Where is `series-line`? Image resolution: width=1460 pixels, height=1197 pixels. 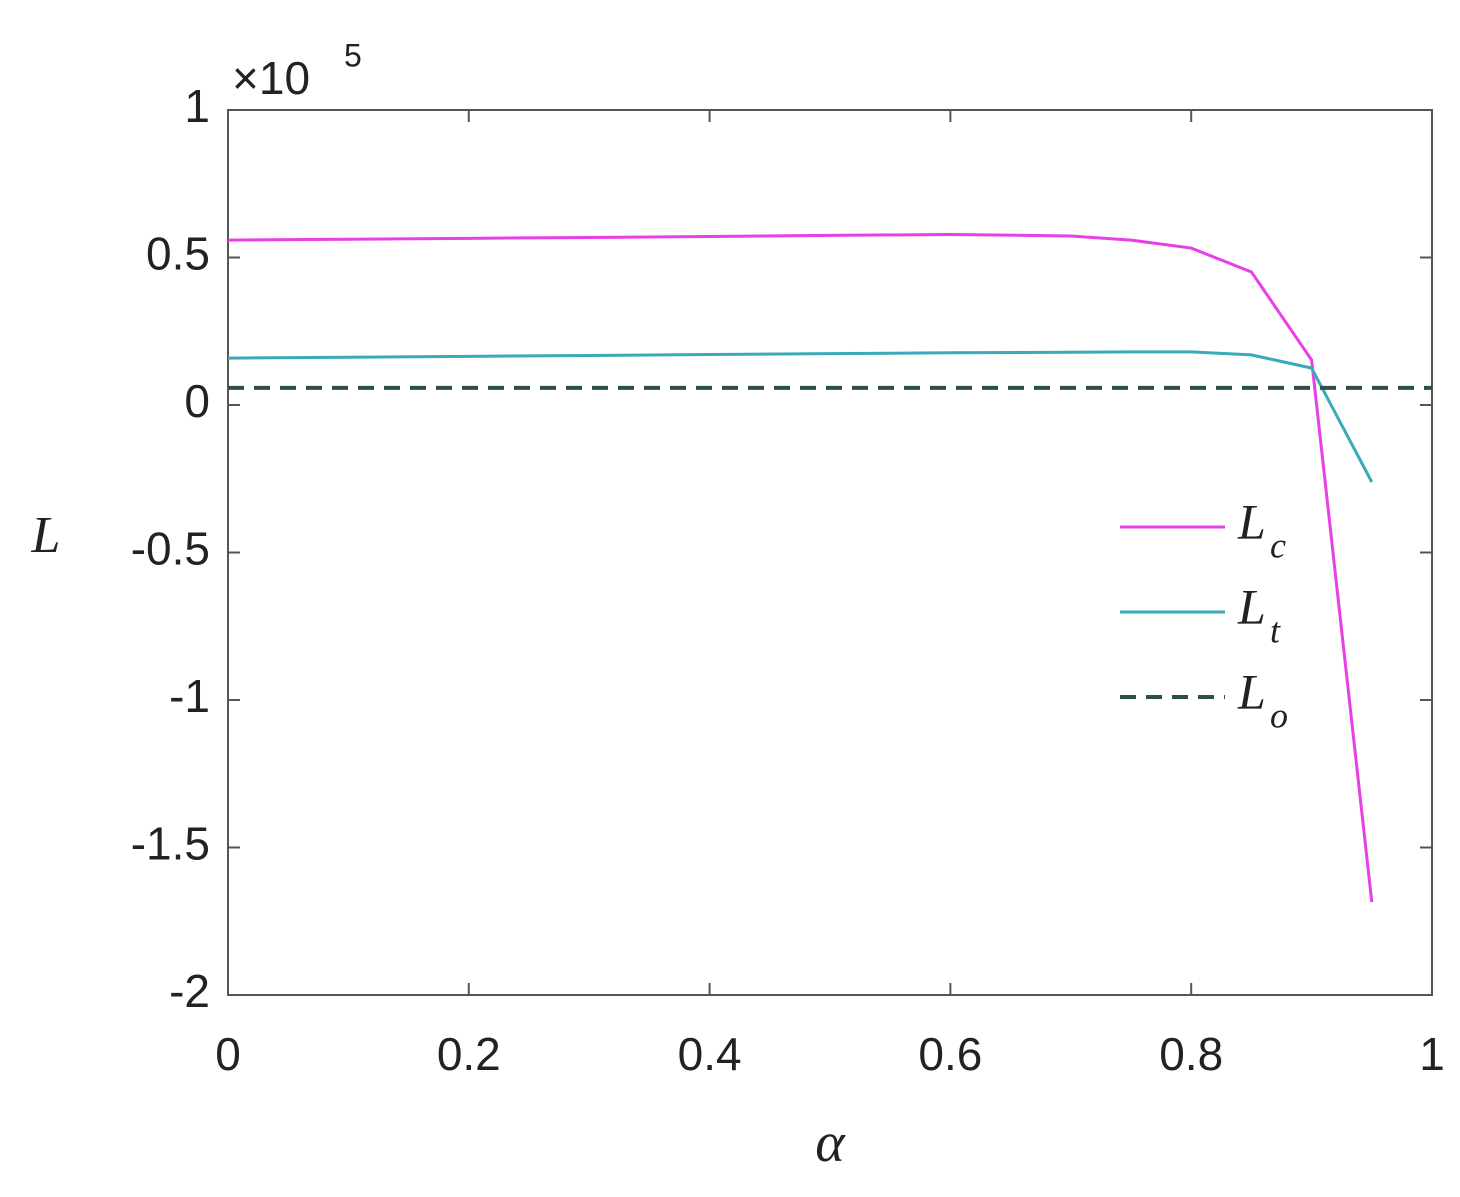 series-line is located at coordinates (800, 416).